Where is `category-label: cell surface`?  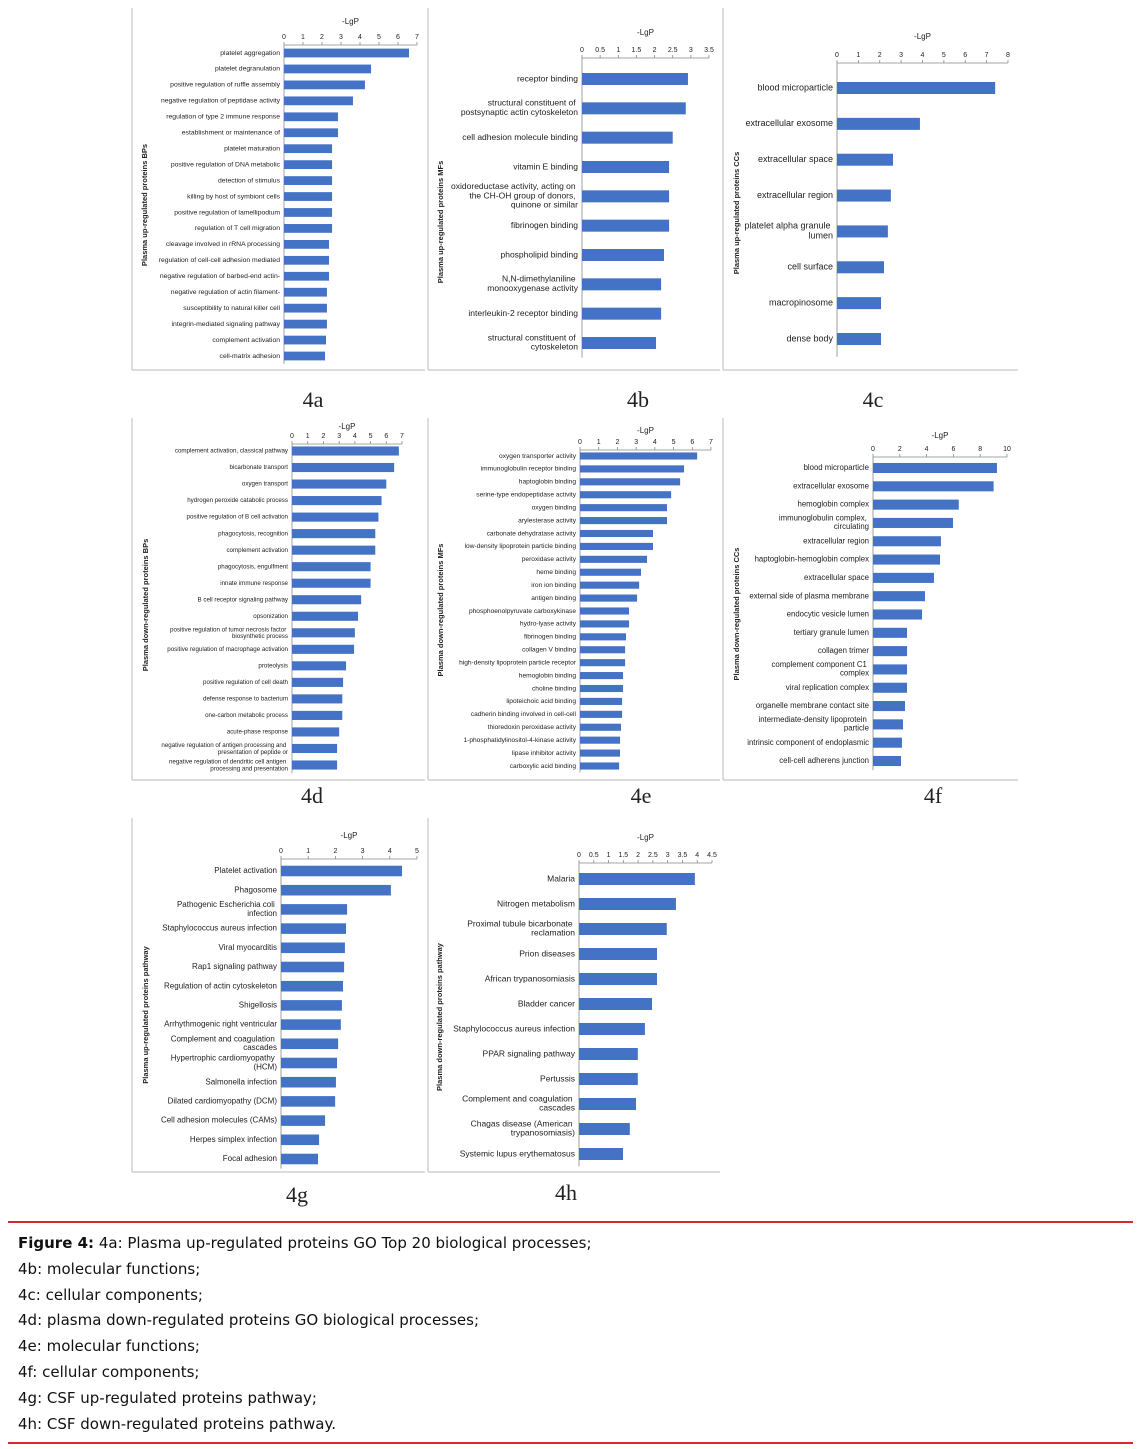 category-label: cell surface is located at coordinates (810, 267).